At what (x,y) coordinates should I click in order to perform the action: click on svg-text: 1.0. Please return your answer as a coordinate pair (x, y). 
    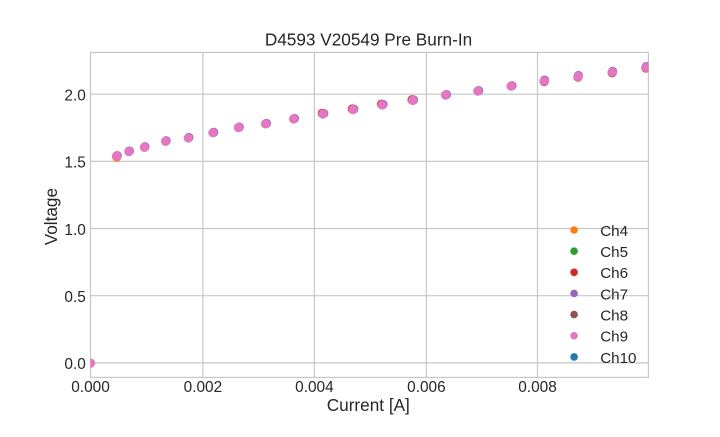
    Looking at the image, I should click on (74, 230).